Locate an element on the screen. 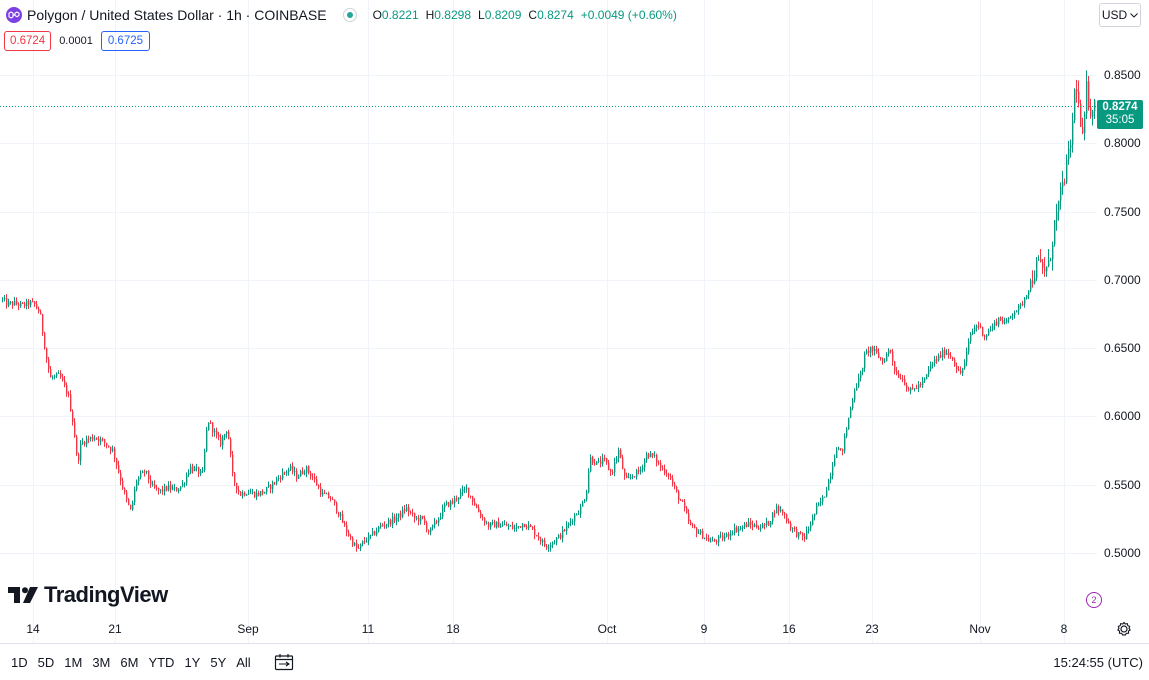 This screenshot has height=680, width=1149. utc-clock: 15:24:55 (UTC) is located at coordinates (1098, 662).